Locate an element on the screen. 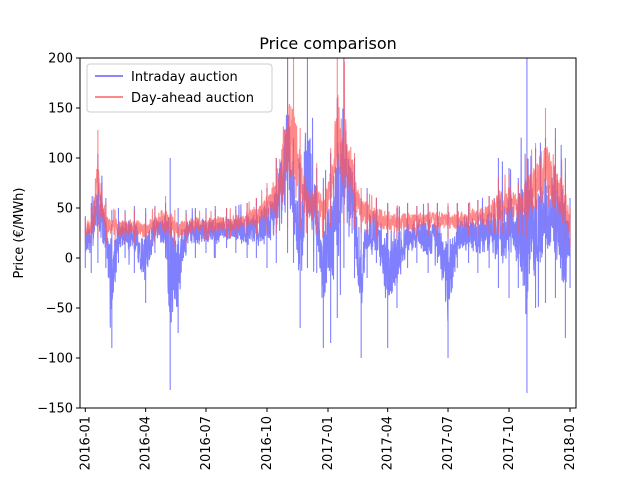 The width and height of the screenshot is (640, 480). y-tick-label: −100 is located at coordinates (55, 359).